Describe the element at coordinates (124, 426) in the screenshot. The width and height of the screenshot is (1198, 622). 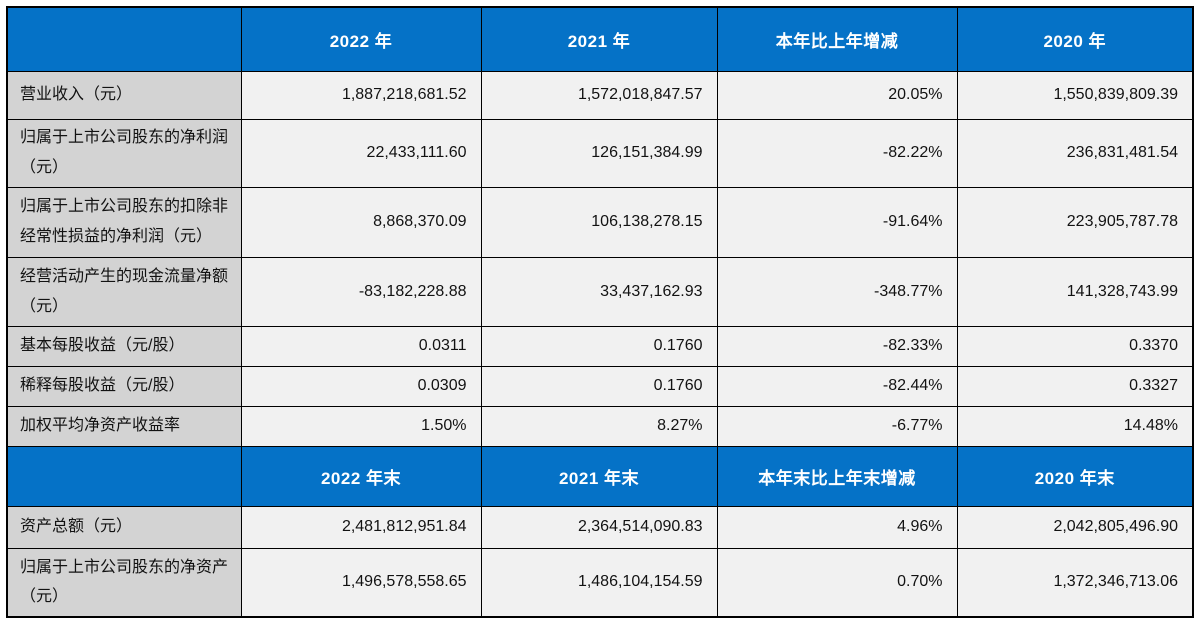
I see `row-label: 加权平均净资产收益率` at that location.